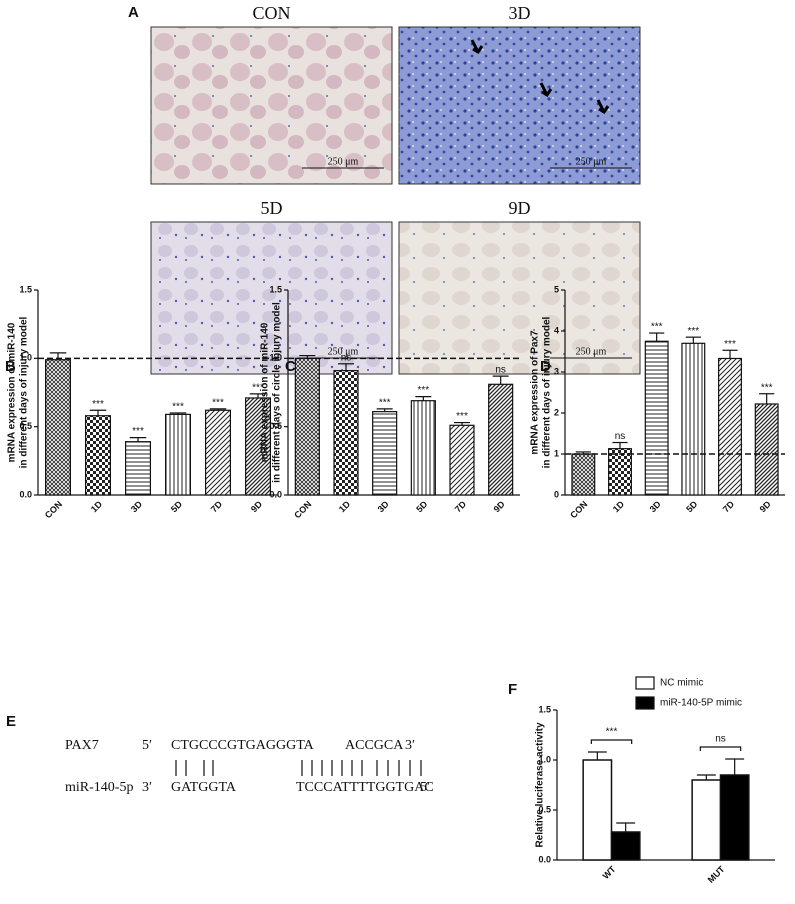  I want to click on image-title: 5D, so click(272, 208).